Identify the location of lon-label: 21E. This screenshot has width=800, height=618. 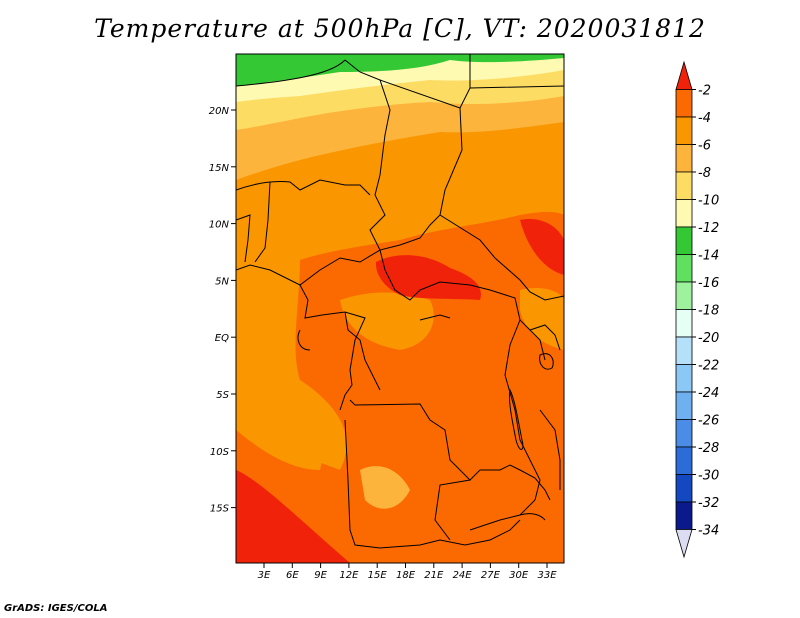
(434, 575).